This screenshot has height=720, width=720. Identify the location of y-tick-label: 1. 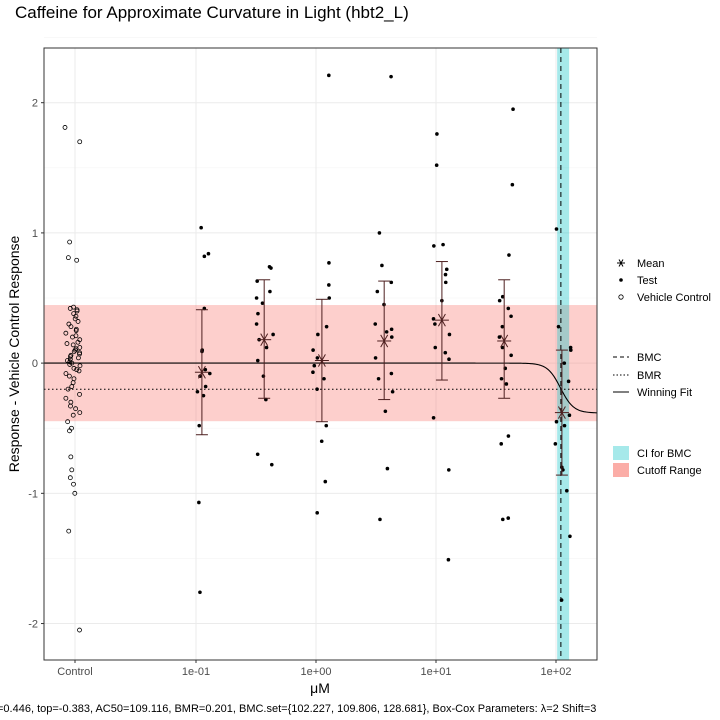
(35, 234).